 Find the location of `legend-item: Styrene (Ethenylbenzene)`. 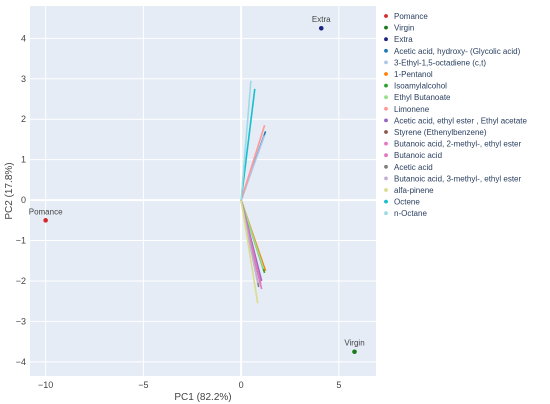

legend-item: Styrene (Ethenylbenzene) is located at coordinates (435, 132).